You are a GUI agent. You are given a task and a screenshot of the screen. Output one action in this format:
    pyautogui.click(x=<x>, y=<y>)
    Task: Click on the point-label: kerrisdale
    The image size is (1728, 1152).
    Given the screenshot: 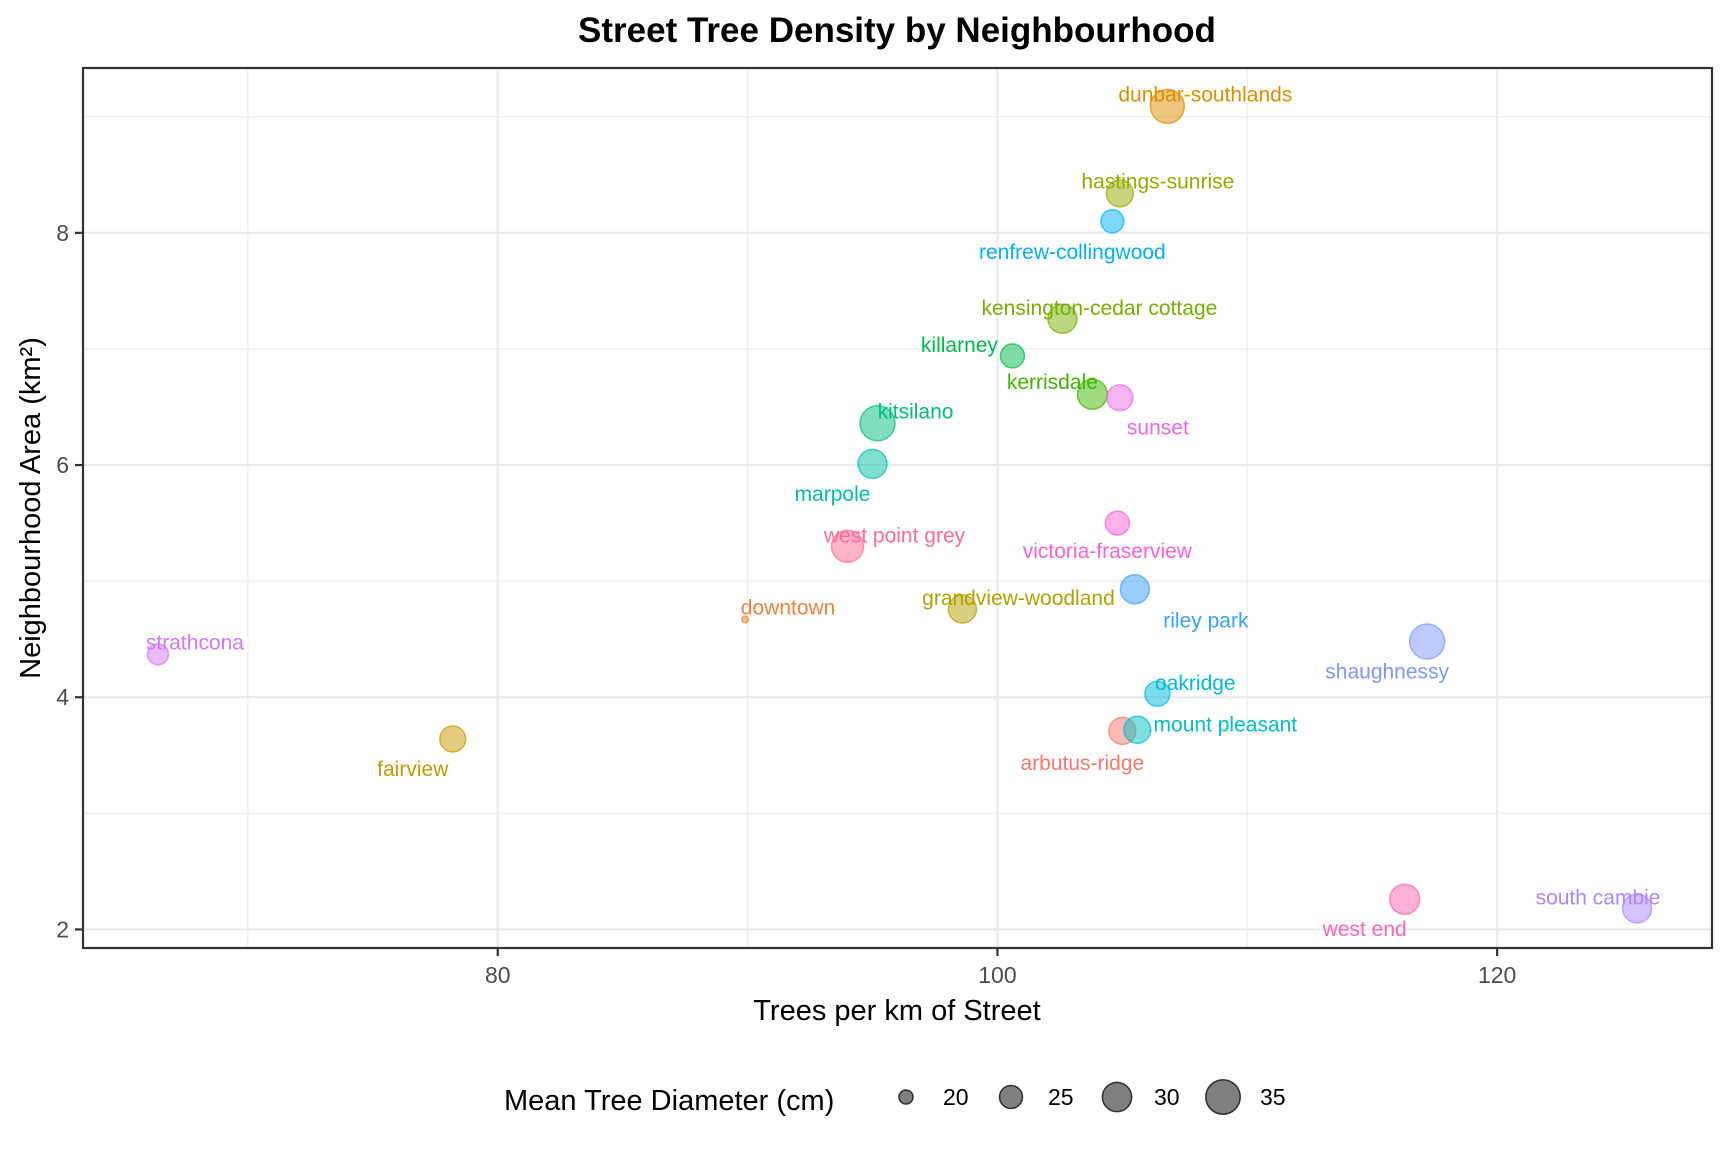 What is the action you would take?
    pyautogui.click(x=1052, y=382)
    